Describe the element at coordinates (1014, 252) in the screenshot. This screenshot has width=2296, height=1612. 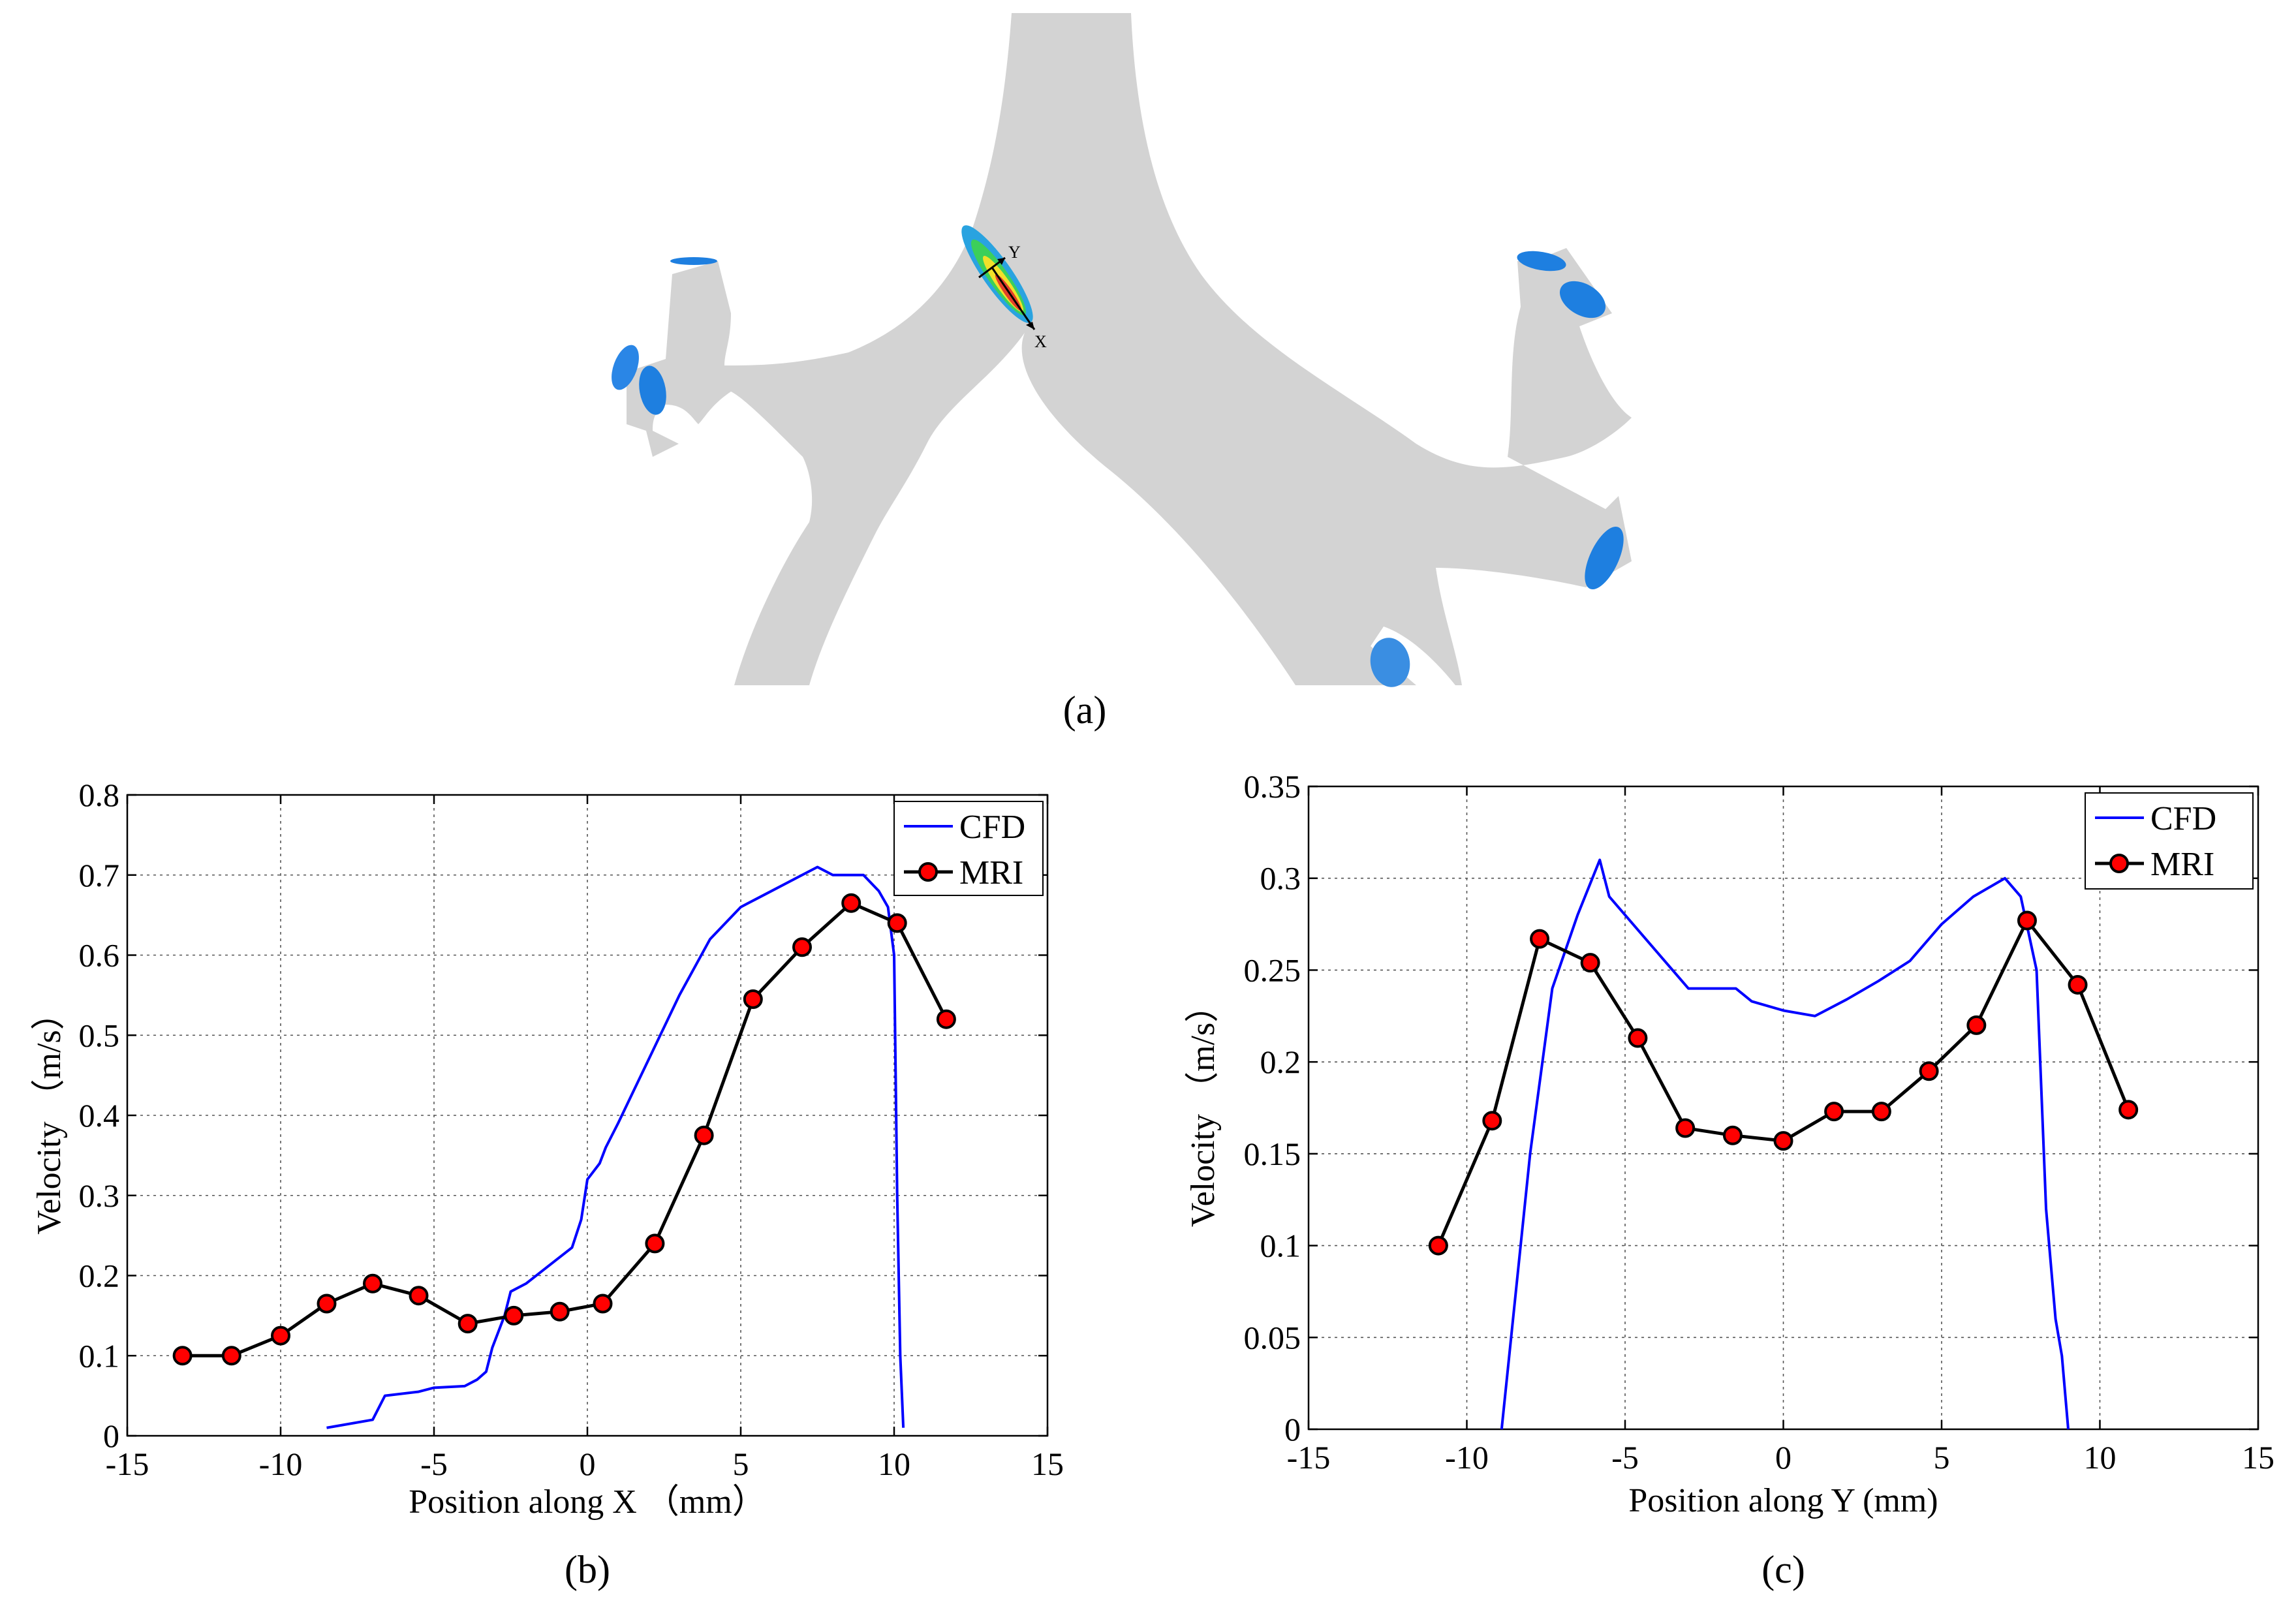
I see `axis-y-letter: Y` at that location.